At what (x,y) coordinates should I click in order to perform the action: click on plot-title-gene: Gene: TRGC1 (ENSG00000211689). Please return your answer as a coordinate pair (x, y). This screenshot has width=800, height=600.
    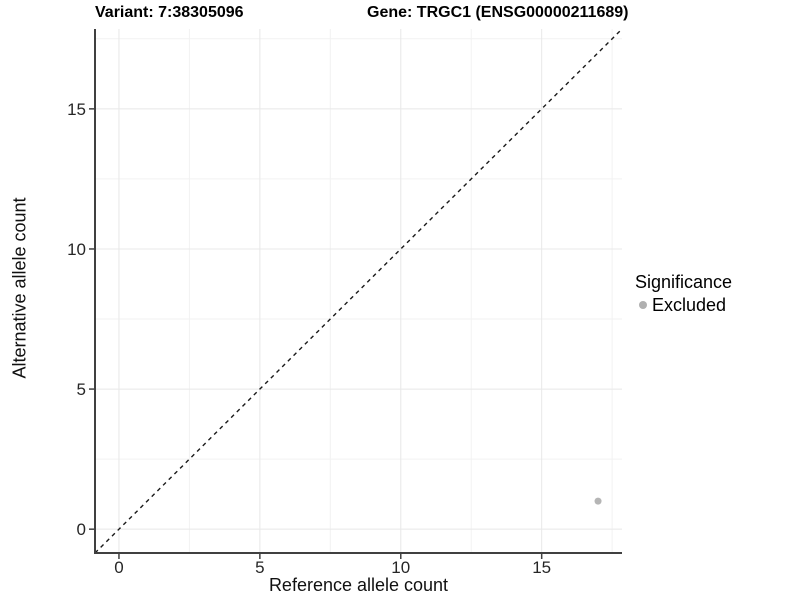
    Looking at the image, I should click on (498, 12).